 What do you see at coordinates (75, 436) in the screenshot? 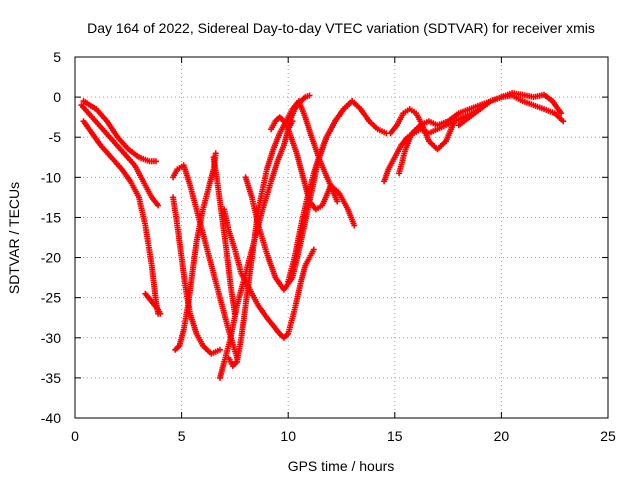
I see `x-tick-label: 0` at bounding box center [75, 436].